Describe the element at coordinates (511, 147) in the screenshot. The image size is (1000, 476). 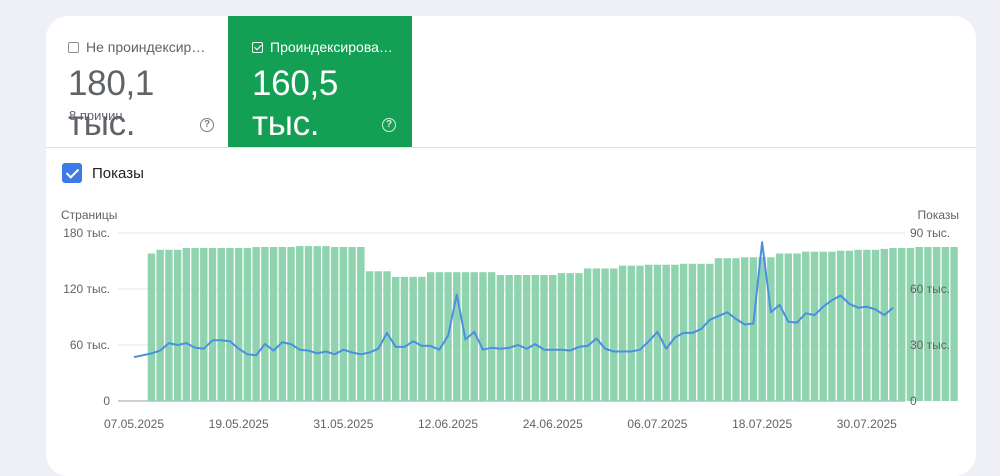
I see `tab-divider` at that location.